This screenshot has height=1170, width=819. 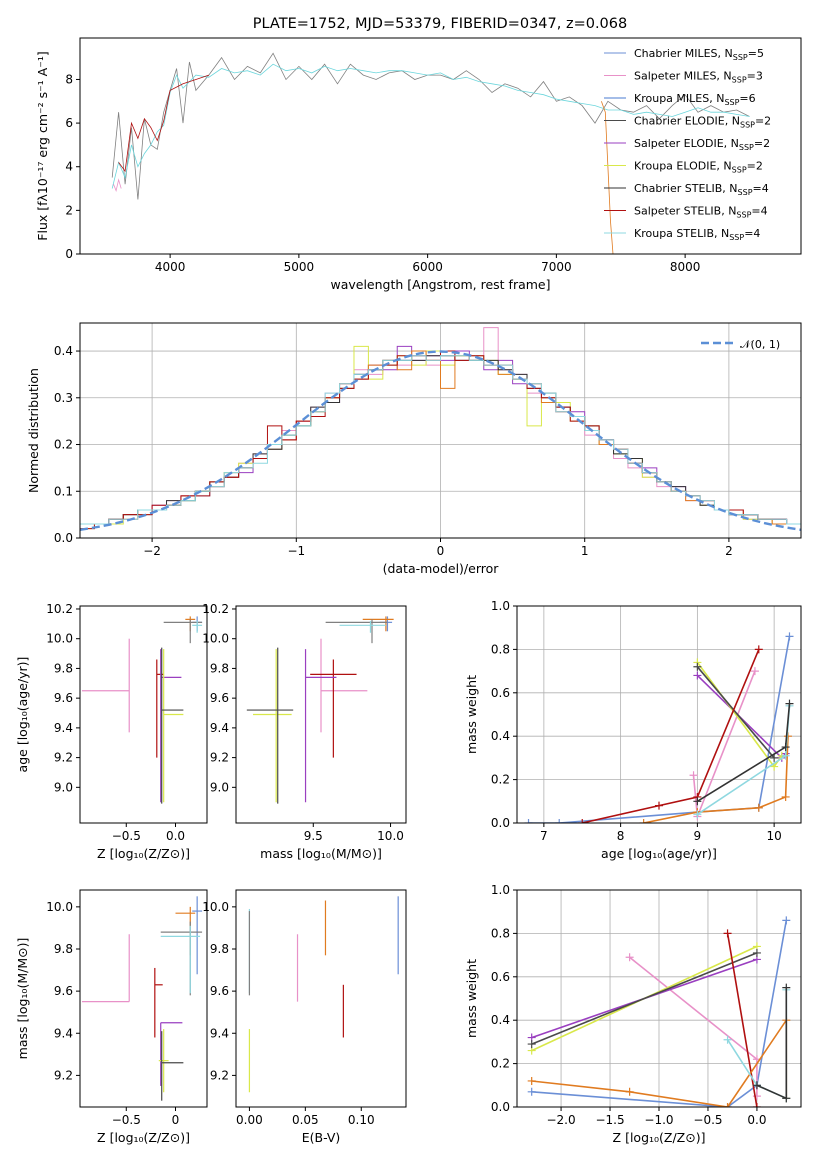 What do you see at coordinates (440, 440) in the screenshot?
I see `normal-curve` at bounding box center [440, 440].